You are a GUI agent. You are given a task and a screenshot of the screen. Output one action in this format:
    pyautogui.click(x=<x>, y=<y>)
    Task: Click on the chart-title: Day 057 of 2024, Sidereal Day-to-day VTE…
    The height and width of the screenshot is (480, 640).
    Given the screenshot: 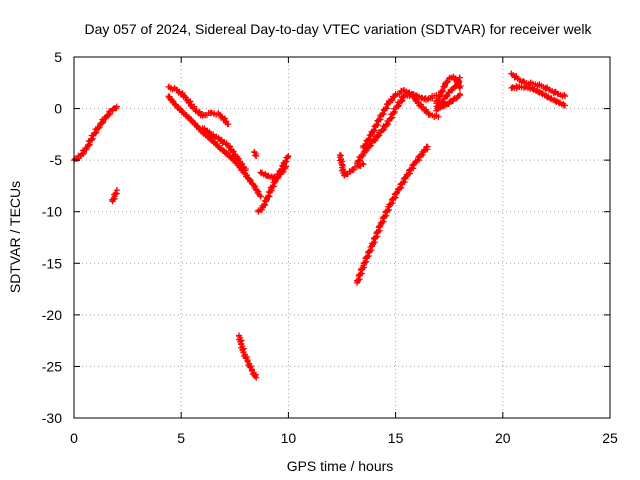 What is the action you would take?
    pyautogui.click(x=338, y=29)
    